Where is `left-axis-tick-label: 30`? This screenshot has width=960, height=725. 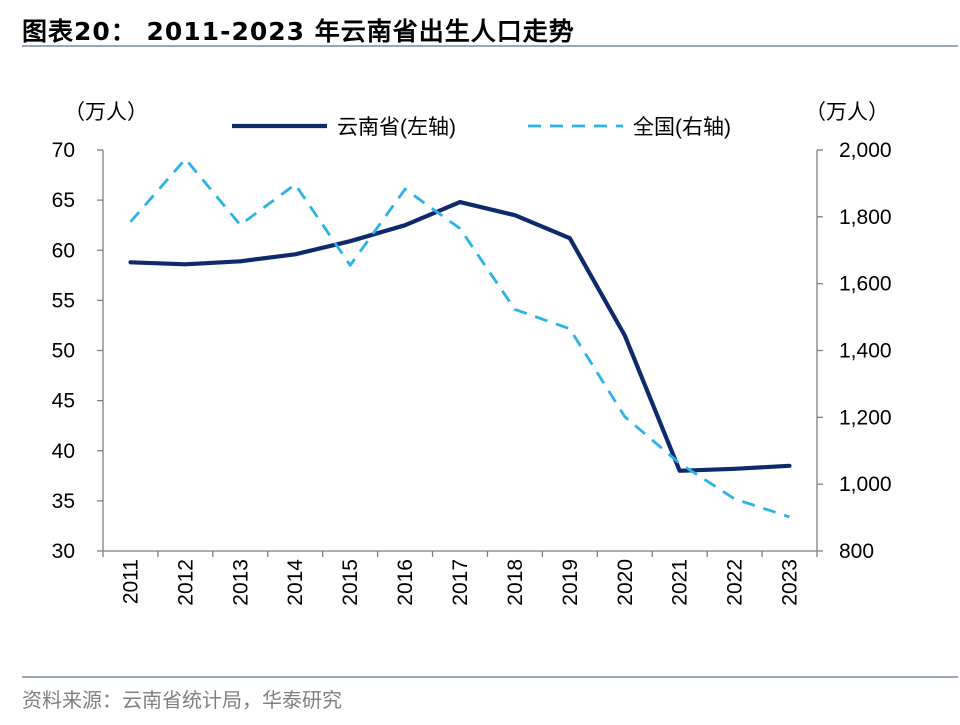 left-axis-tick-label: 30 is located at coordinates (63, 551).